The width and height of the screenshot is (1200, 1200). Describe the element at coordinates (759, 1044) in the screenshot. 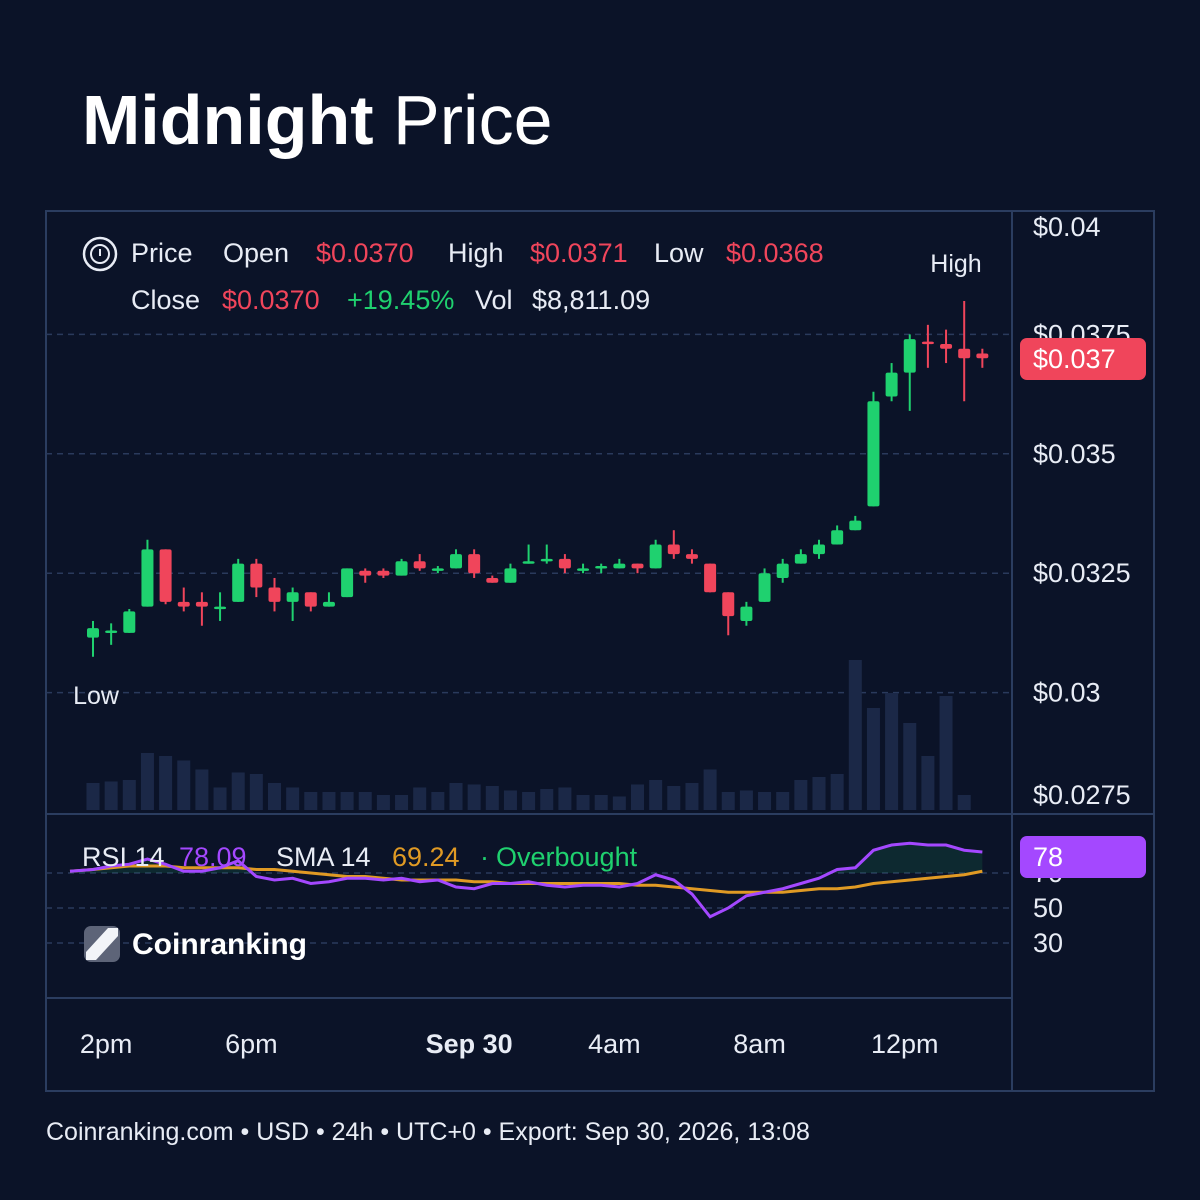

I see `time-tick-label: 8am` at that location.